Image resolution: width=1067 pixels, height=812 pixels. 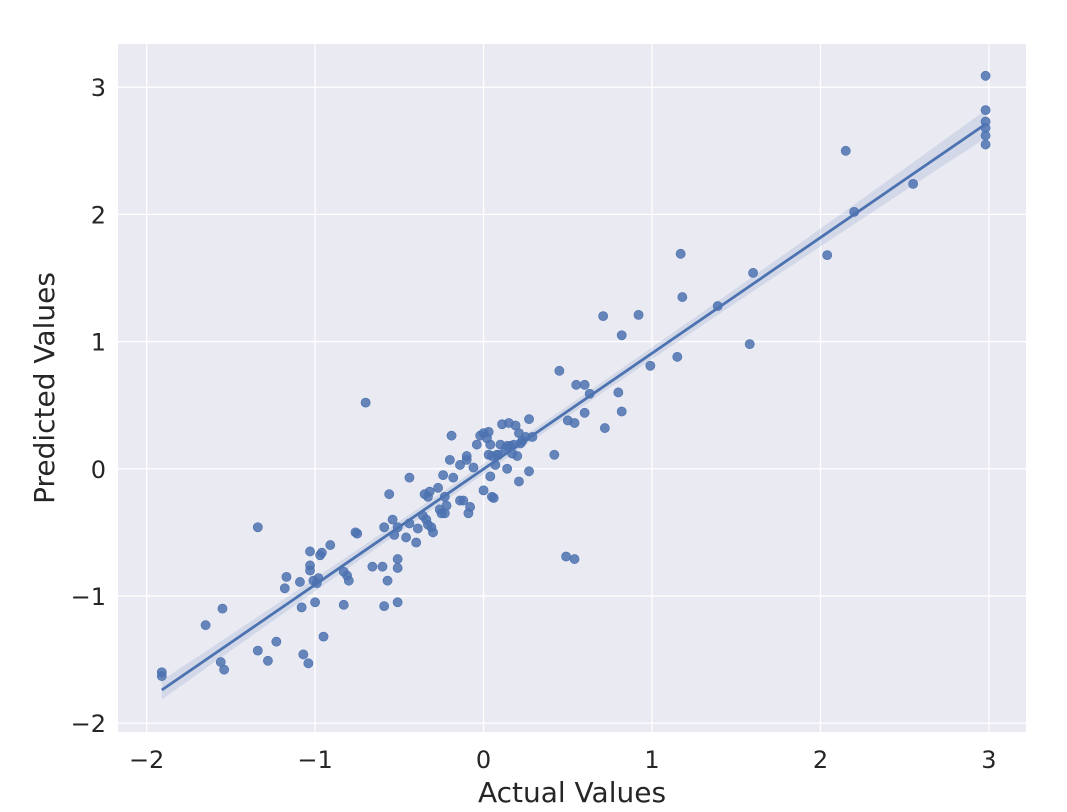 What do you see at coordinates (98, 215) in the screenshot?
I see `y-tick-label: 2` at bounding box center [98, 215].